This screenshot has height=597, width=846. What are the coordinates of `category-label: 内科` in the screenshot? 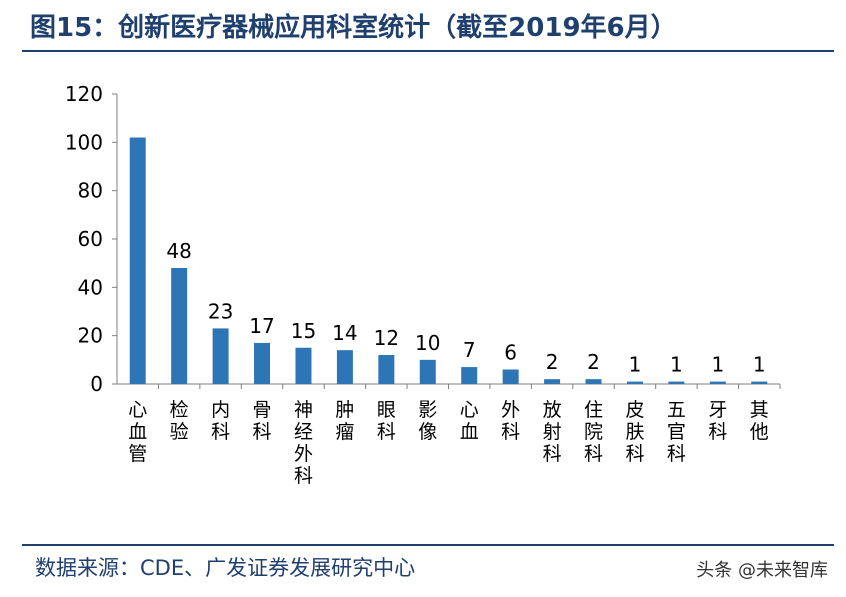 It's located at (220, 421).